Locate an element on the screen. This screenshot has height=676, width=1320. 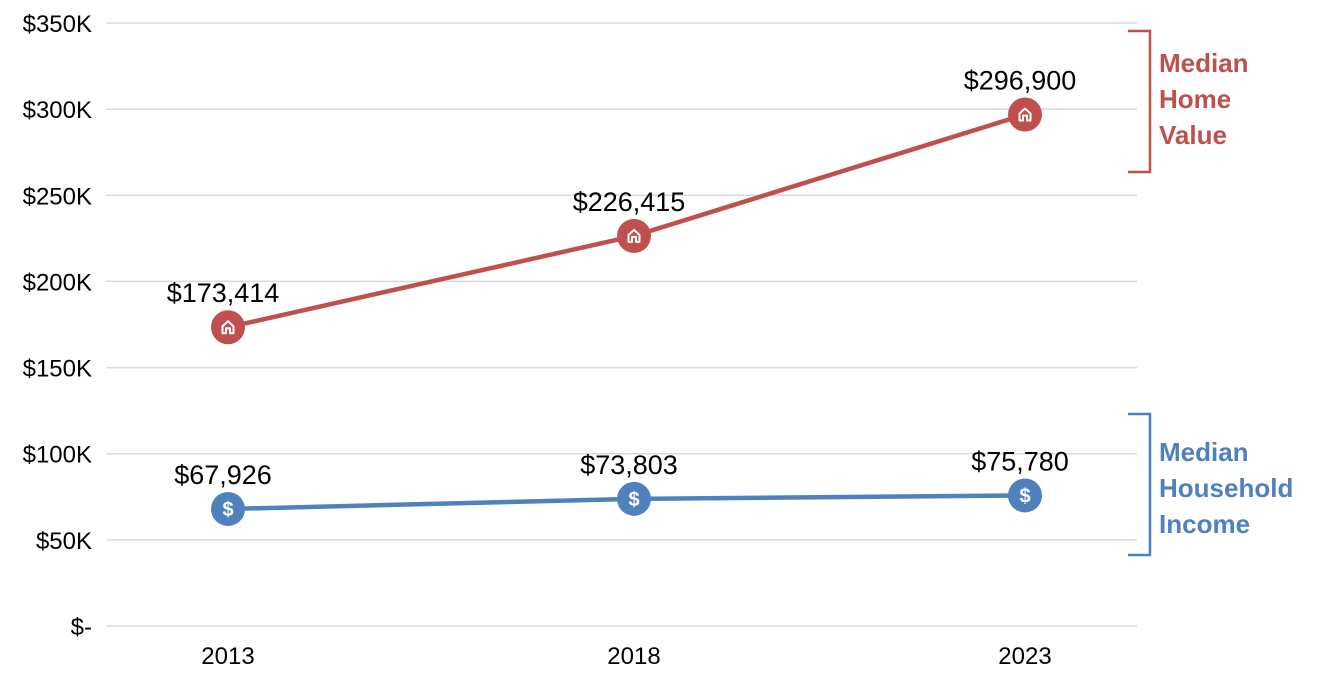
y-tick-label: $100K is located at coordinates (57, 455).